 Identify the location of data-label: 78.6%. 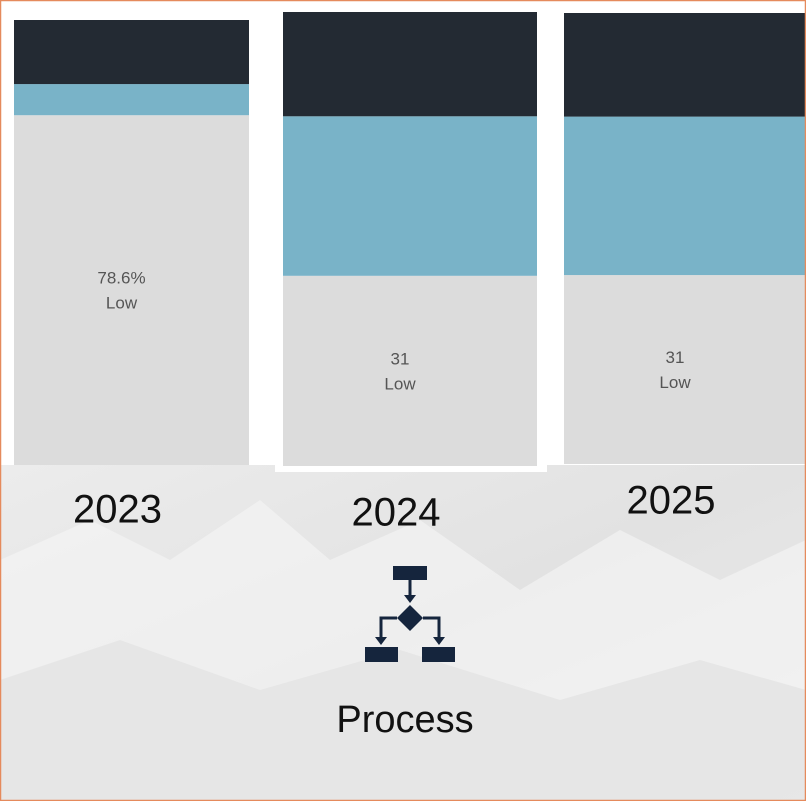
(121, 278).